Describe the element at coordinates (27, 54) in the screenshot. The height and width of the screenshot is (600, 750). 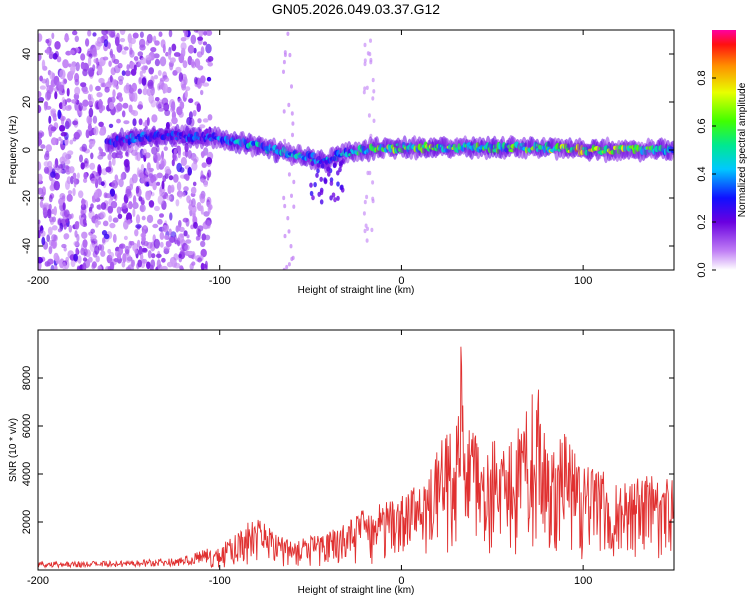
I see `spectrogram-ytick-label: 40` at that location.